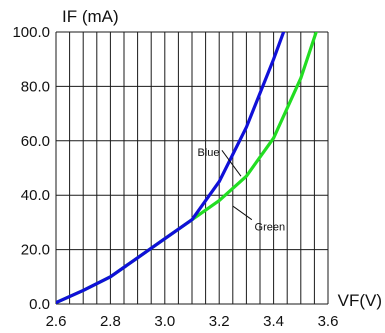  I want to click on y-tick-label: 20.0, so click(35, 250).